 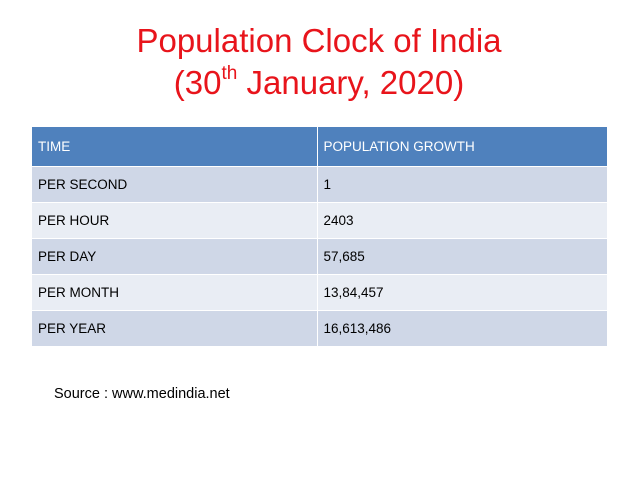 I want to click on table-row: PER SECOND 1, so click(x=320, y=184).